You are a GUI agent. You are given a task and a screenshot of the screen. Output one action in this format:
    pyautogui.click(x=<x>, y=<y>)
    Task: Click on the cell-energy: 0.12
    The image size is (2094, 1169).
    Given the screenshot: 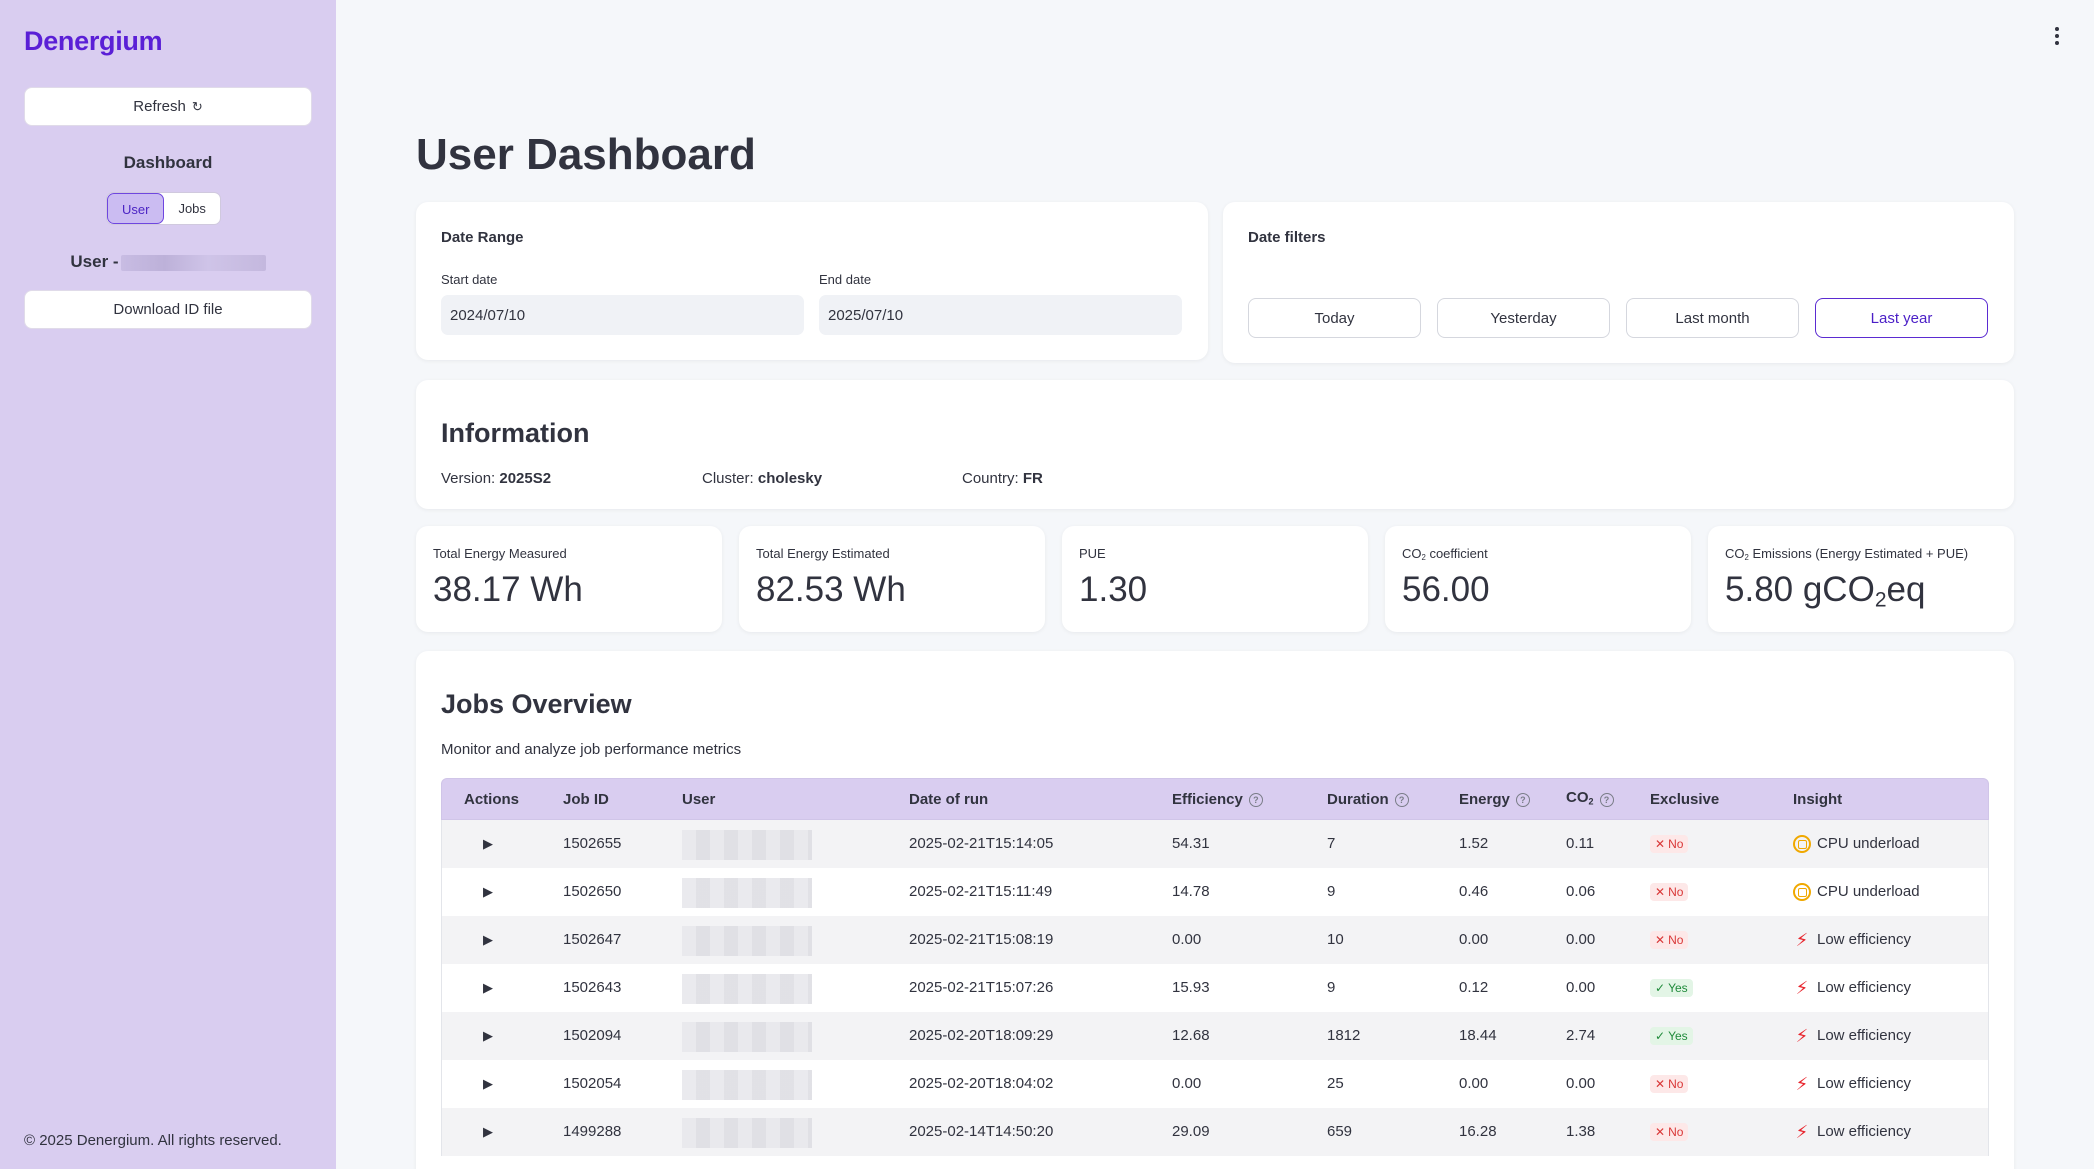 What is the action you would take?
    pyautogui.click(x=1474, y=987)
    